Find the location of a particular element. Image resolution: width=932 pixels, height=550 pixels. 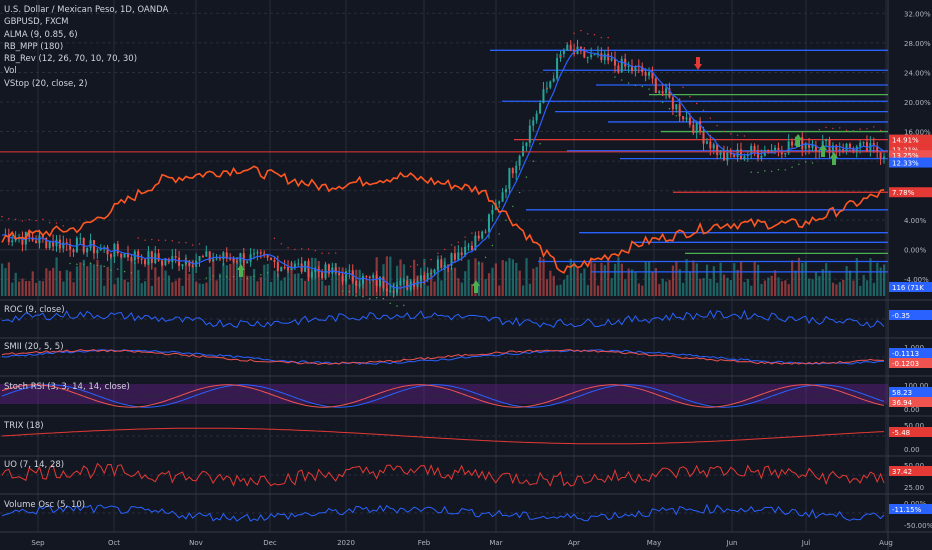

time-axis-label: Dec is located at coordinates (270, 543).